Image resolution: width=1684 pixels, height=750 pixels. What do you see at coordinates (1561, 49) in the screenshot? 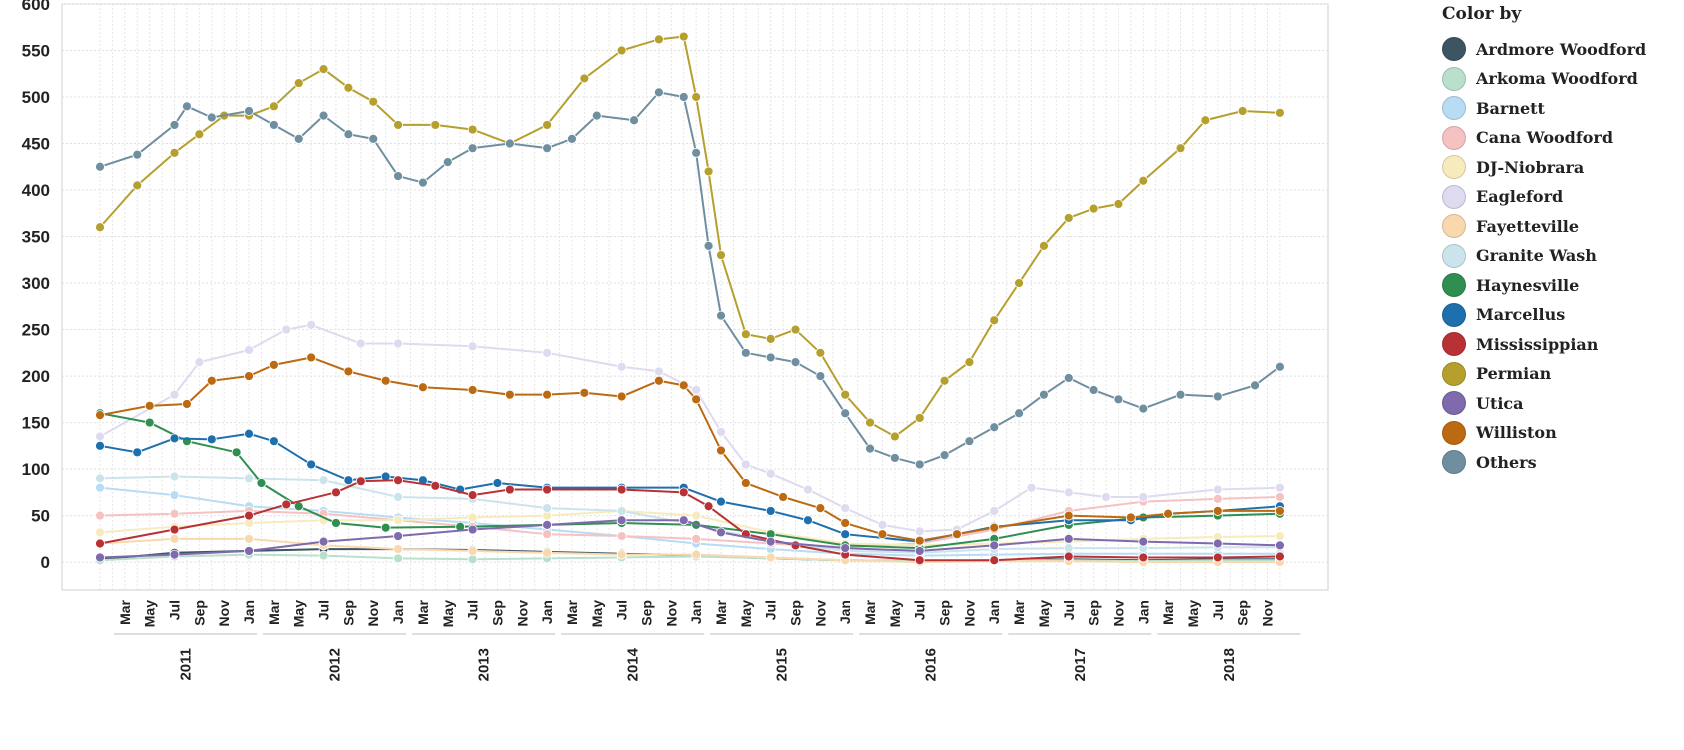
I see `legend-label: Ardmore Woodford` at bounding box center [1561, 49].